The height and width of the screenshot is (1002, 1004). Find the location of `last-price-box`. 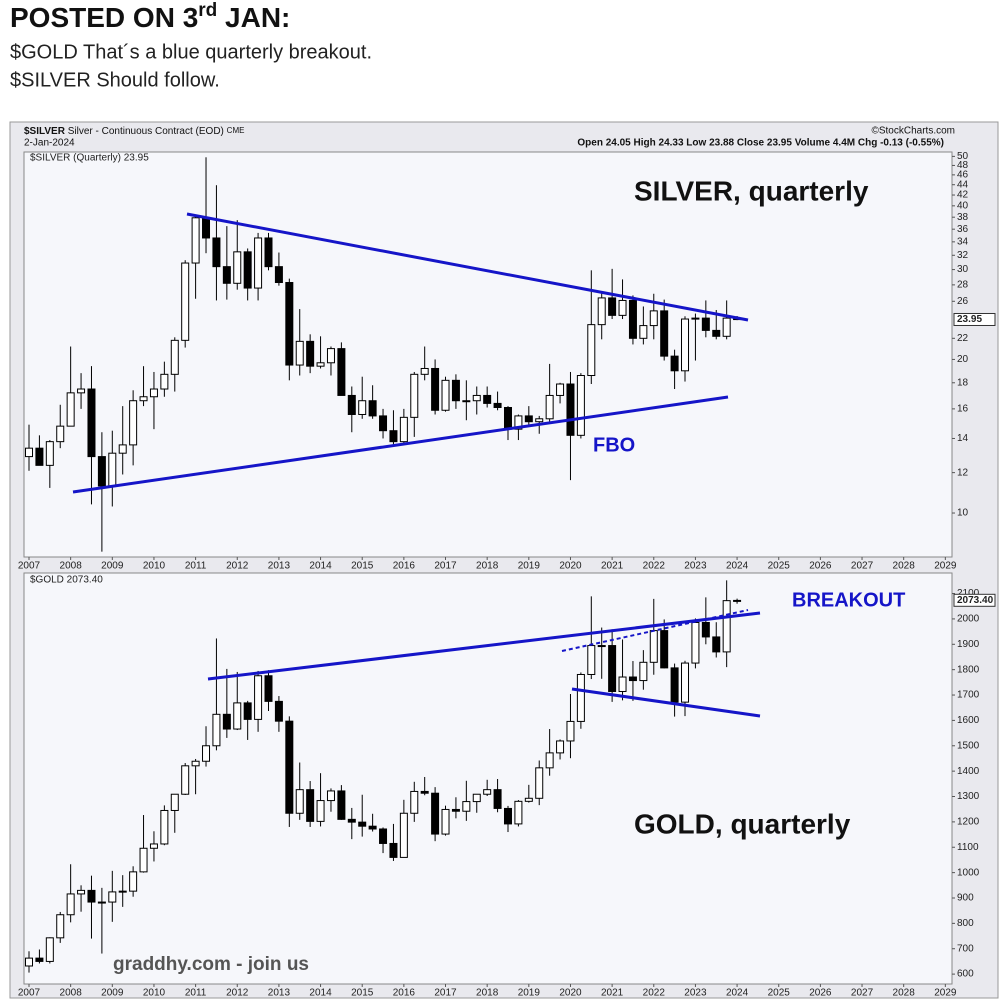

last-price-box is located at coordinates (974, 319).